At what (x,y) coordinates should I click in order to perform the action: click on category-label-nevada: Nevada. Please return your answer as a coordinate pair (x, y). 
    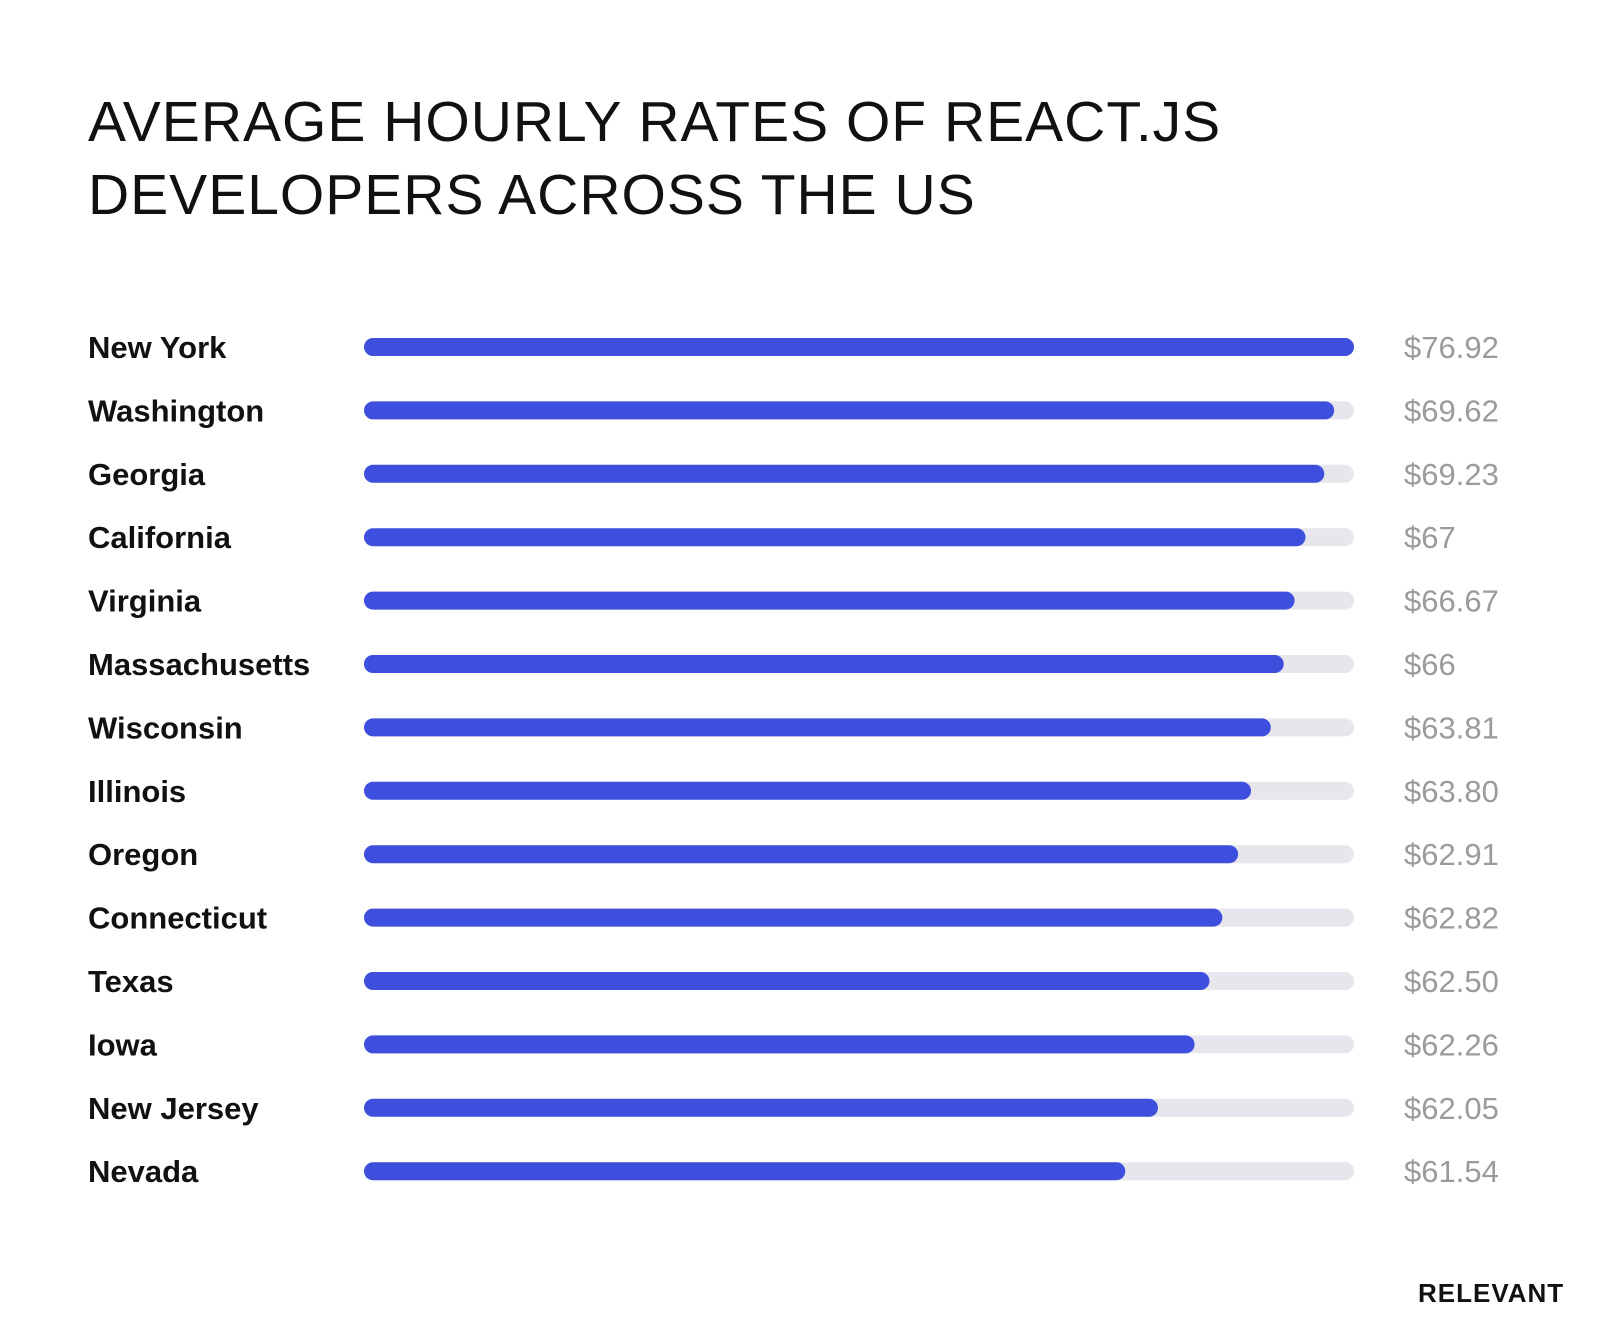
    Looking at the image, I should click on (143, 1171).